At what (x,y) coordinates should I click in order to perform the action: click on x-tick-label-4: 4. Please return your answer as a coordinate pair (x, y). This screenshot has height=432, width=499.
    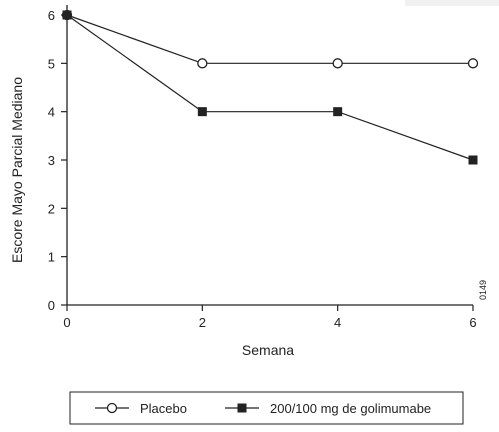
    Looking at the image, I should click on (337, 322).